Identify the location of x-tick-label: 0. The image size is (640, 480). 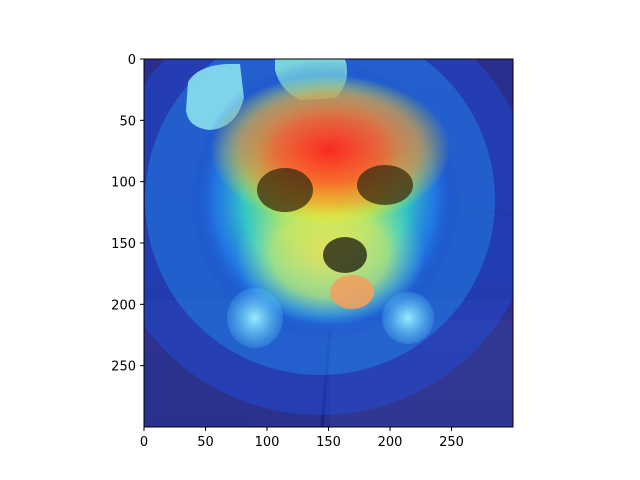
(144, 442).